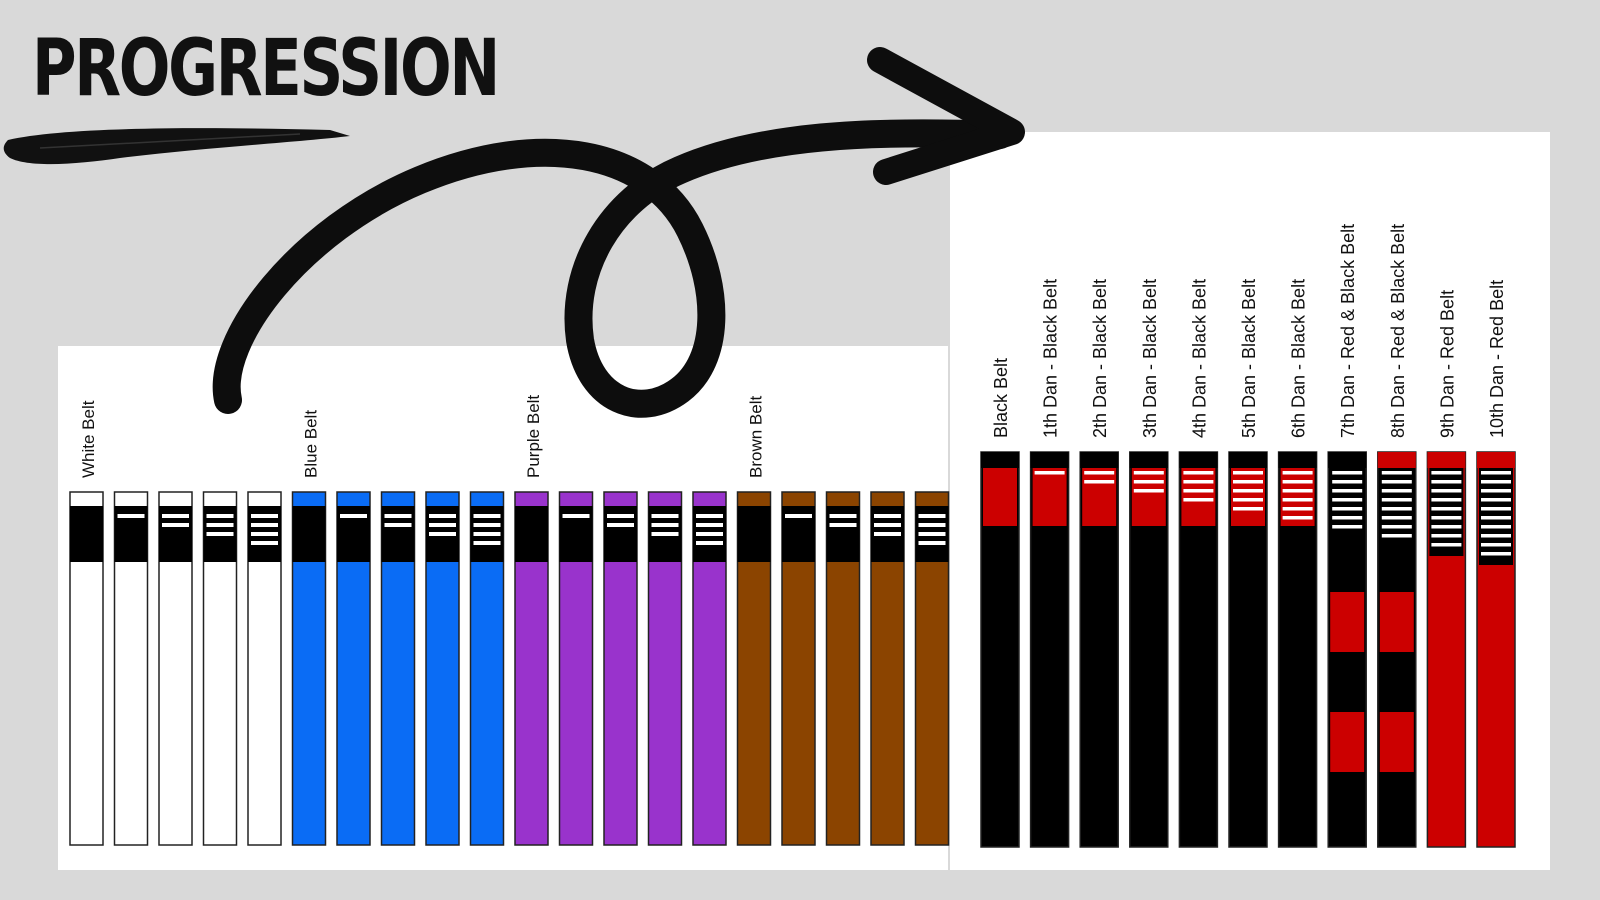 This screenshot has height=900, width=1600. Describe the element at coordinates (1347, 460) in the screenshot. I see `dan-belt-7-cap` at that location.